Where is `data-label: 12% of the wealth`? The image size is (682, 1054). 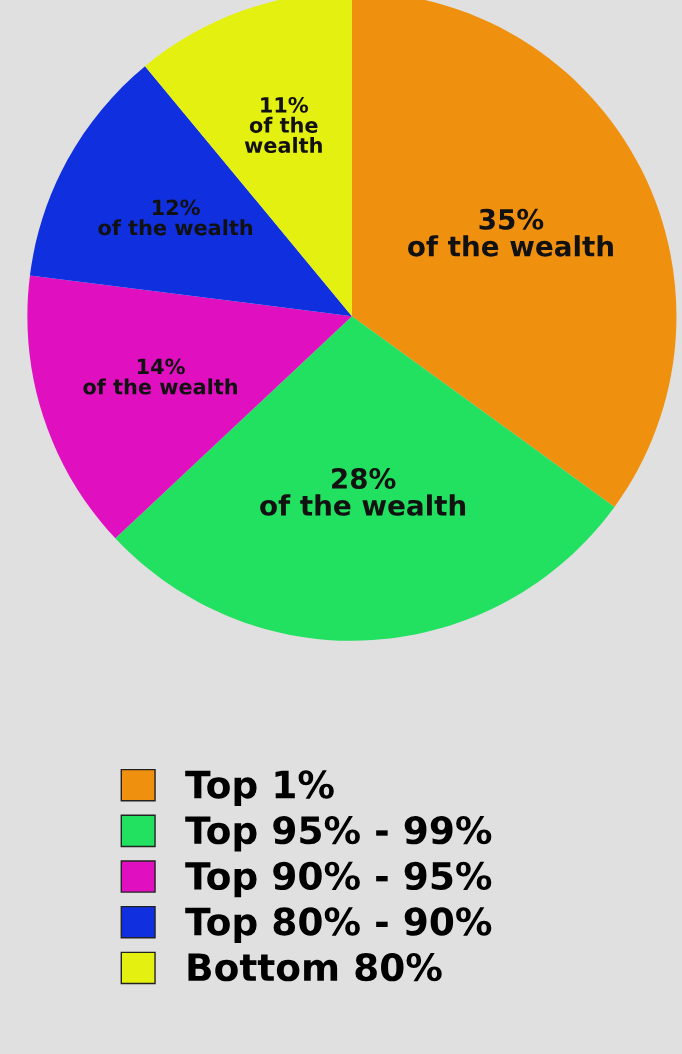
data-label: 12% of the wealth is located at coordinates (175, 217).